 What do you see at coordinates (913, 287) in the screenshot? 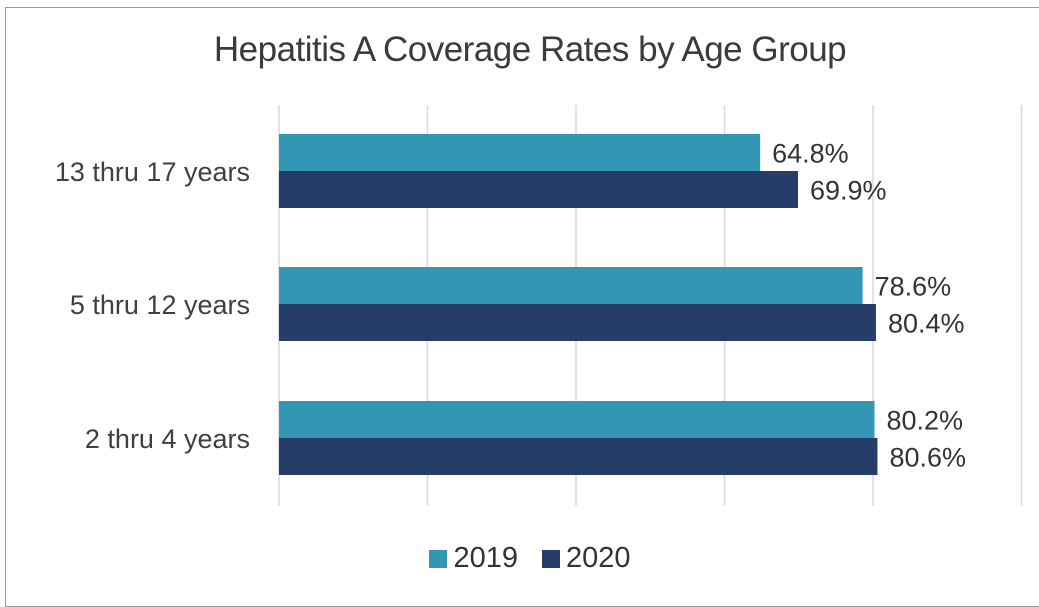
I see `data-label: 78.6%` at bounding box center [913, 287].